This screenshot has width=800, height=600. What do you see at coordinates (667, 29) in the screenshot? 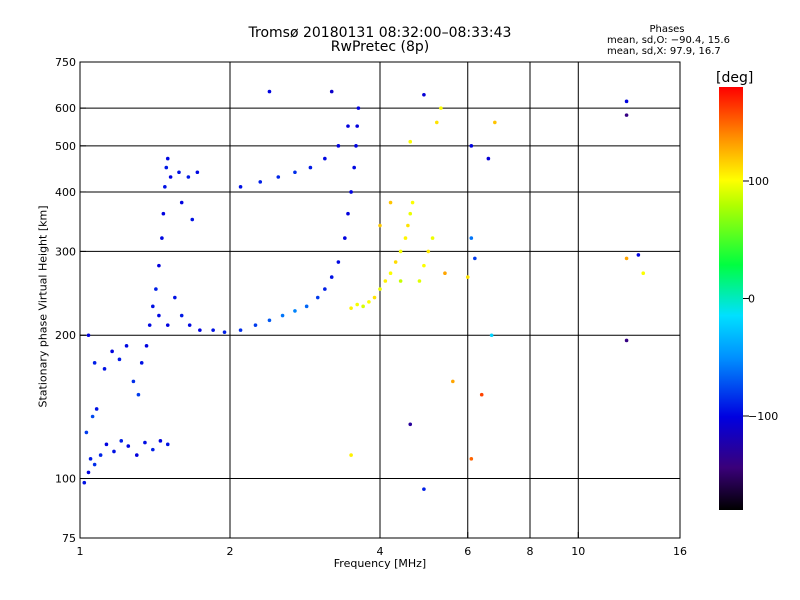
I see `stats-heading: Phases` at bounding box center [667, 29].